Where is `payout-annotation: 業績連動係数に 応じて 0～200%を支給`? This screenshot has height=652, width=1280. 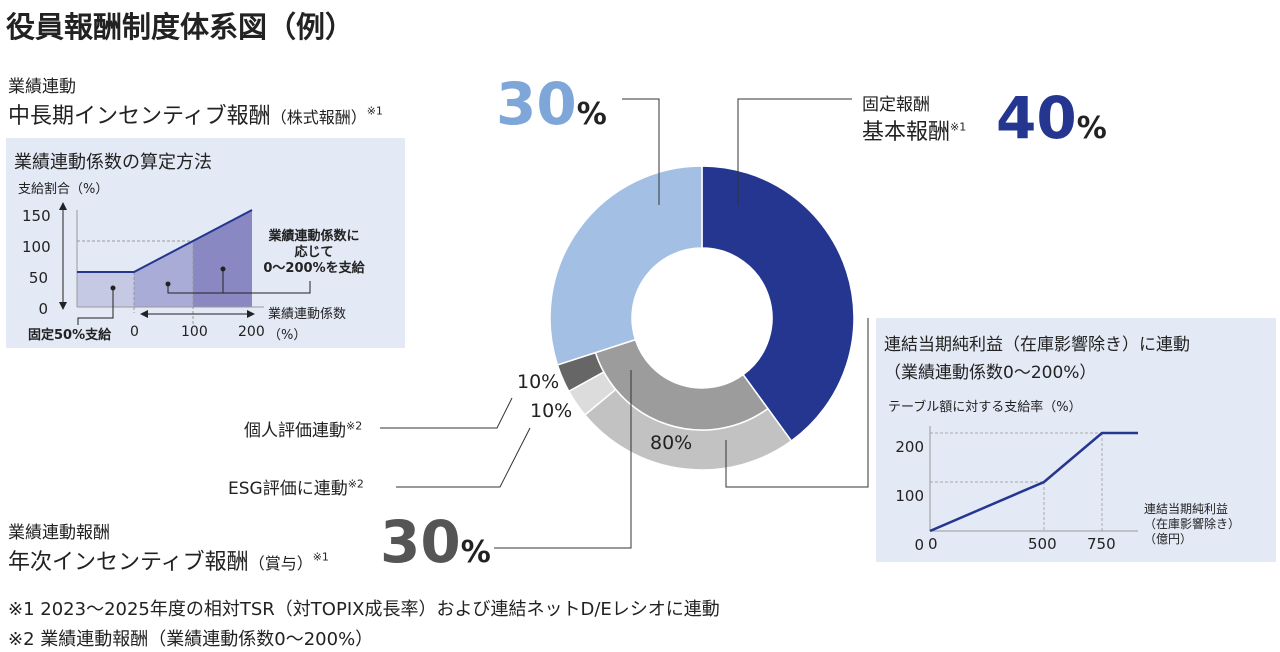
payout-annotation: 業績連動係数に 応じて 0～200%を支給 is located at coordinates (314, 252).